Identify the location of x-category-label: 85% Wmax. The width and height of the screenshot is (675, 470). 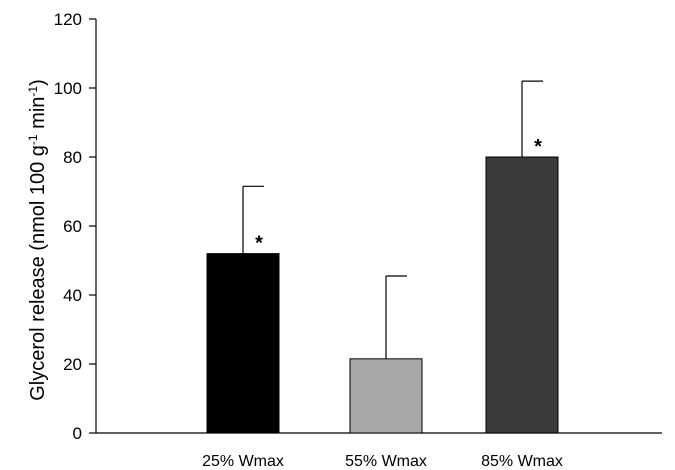
(522, 461).